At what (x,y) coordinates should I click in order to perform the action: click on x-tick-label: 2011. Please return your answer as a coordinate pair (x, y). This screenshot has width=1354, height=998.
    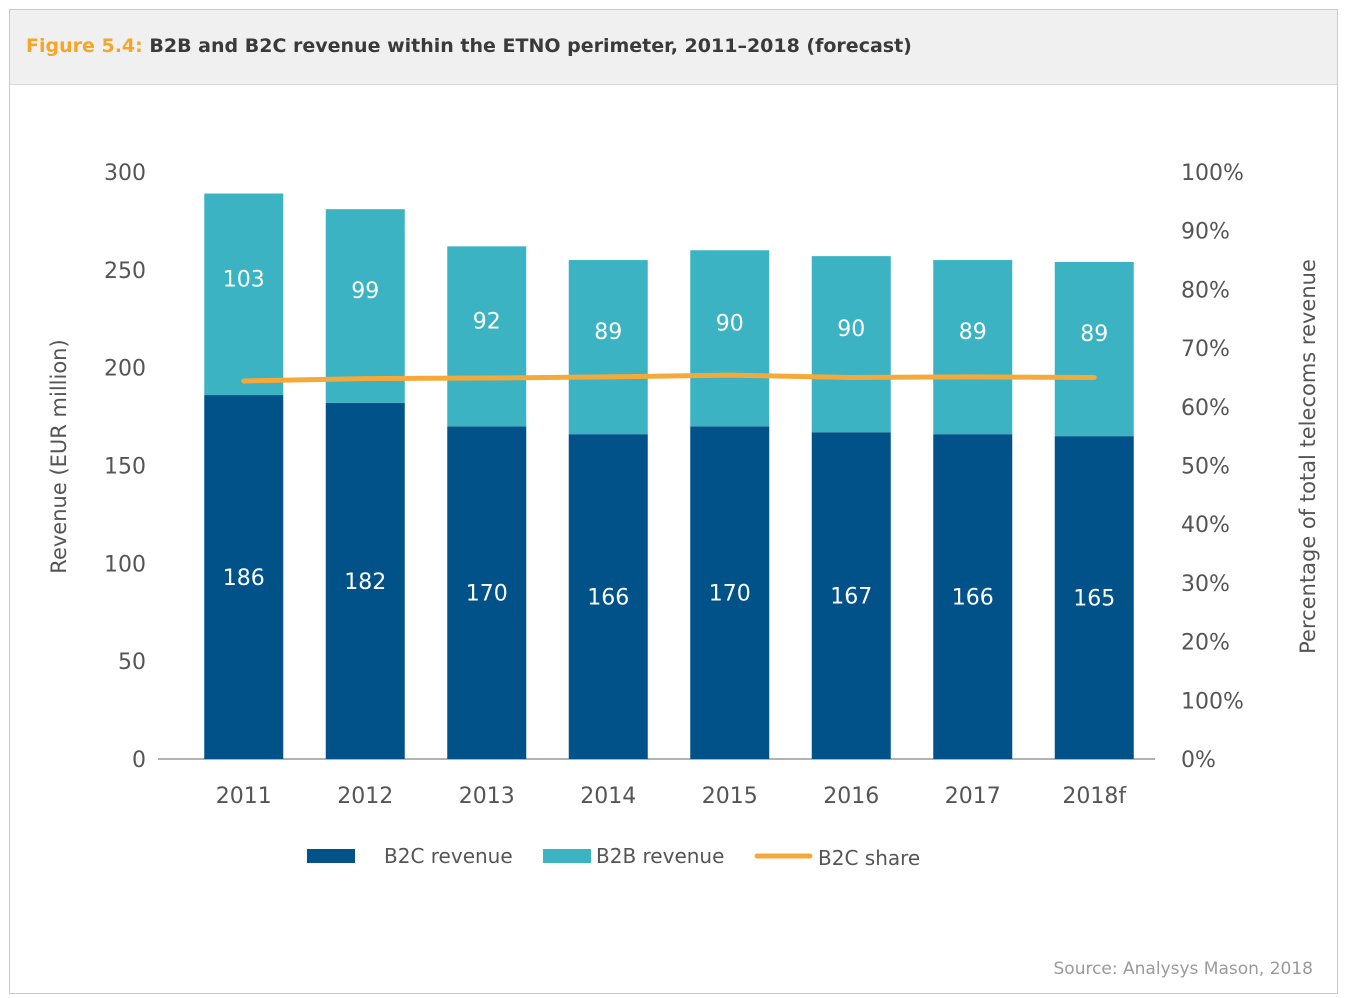
    Looking at the image, I should click on (244, 796).